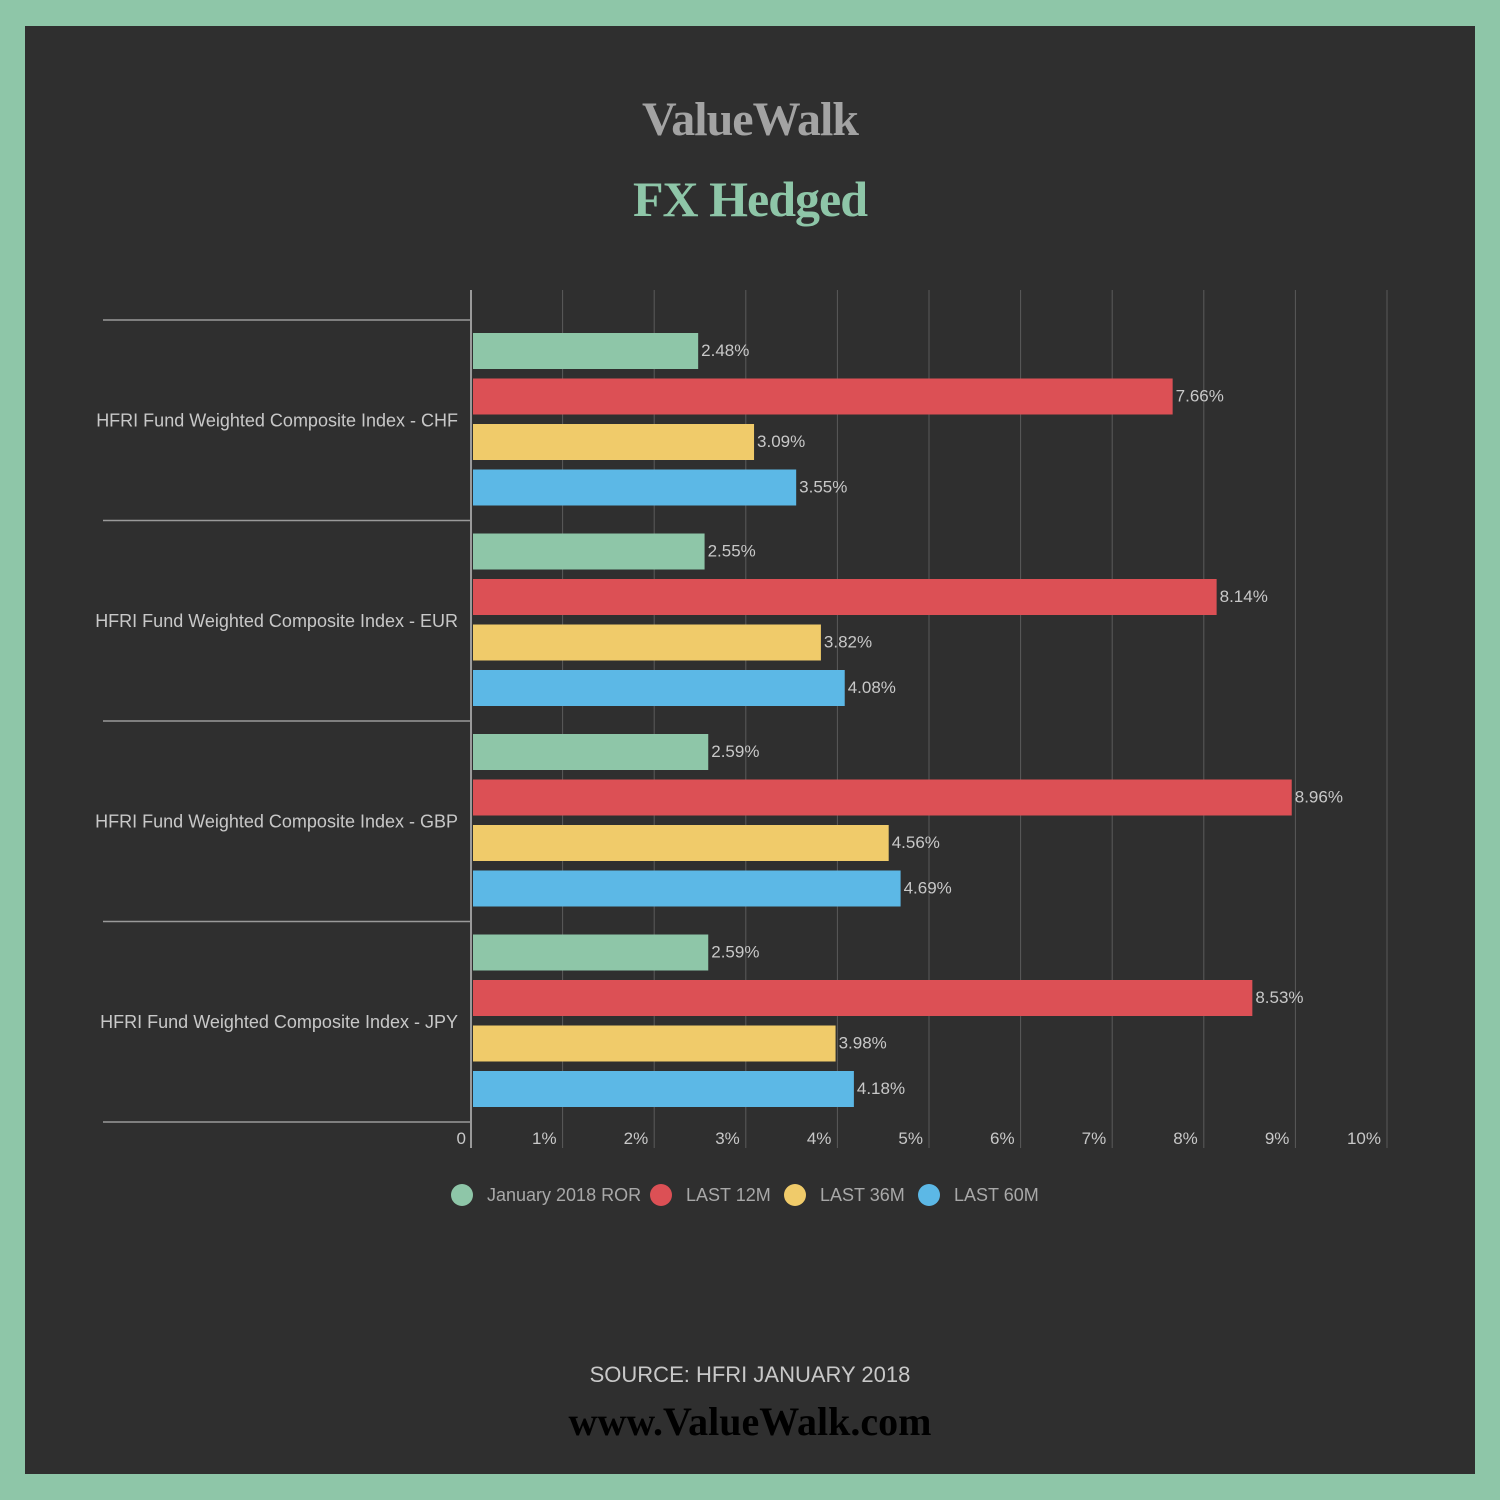  What do you see at coordinates (750, 119) in the screenshot?
I see `brand-title: ValueWalk` at bounding box center [750, 119].